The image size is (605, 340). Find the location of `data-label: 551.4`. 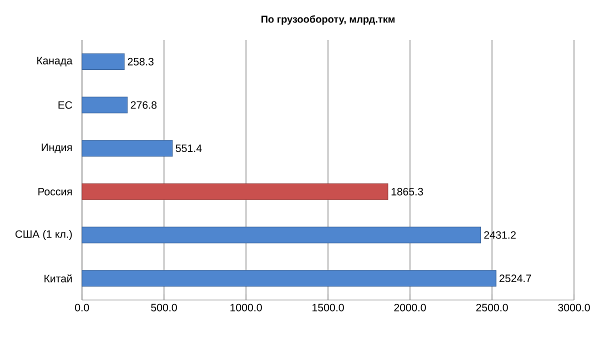

data-label: 551.4 is located at coordinates (189, 148).